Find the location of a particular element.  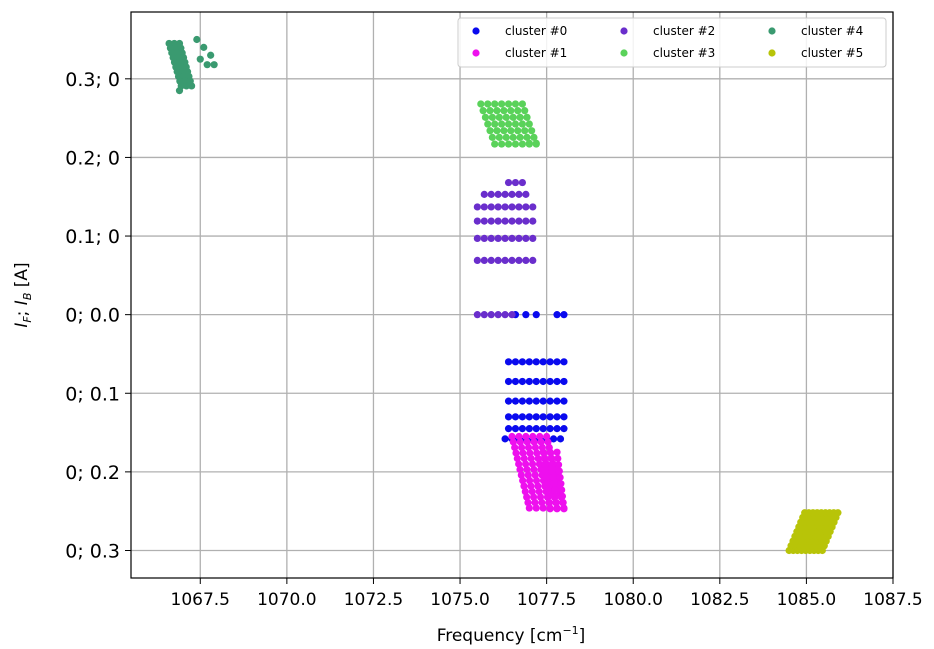

legend-entry-label: cluster #5 is located at coordinates (832, 53).